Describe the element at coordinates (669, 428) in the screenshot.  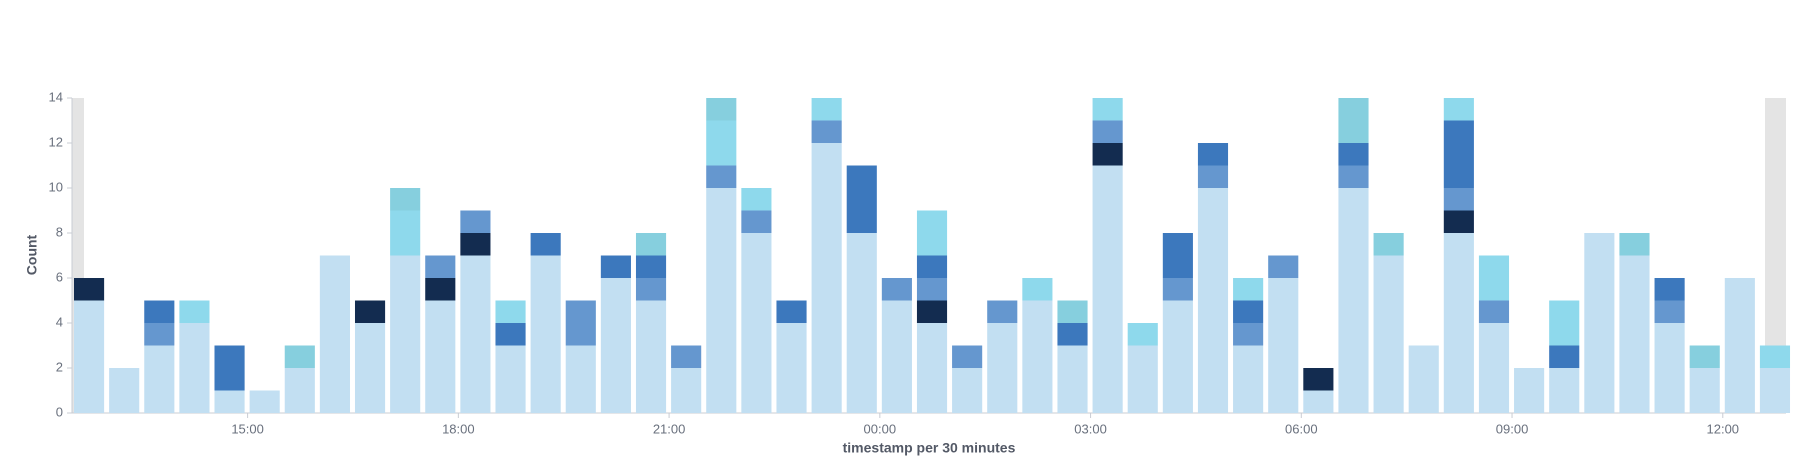
I see `x-tick-label: 21:00` at that location.